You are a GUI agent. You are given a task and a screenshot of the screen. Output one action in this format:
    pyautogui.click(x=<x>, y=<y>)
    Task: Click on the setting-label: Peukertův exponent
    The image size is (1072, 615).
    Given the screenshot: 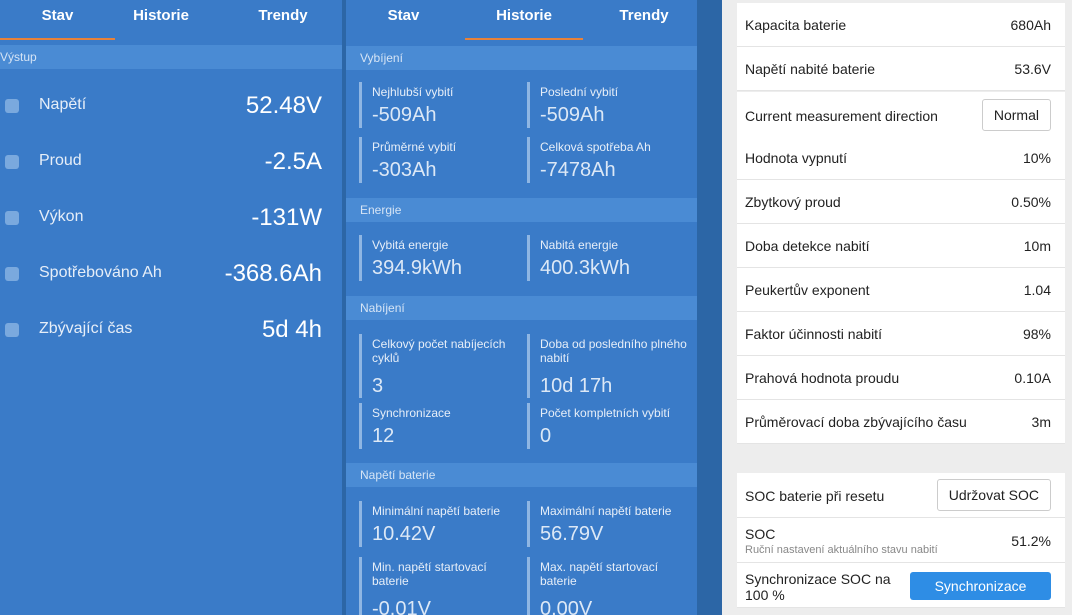 What is the action you would take?
    pyautogui.click(x=807, y=290)
    